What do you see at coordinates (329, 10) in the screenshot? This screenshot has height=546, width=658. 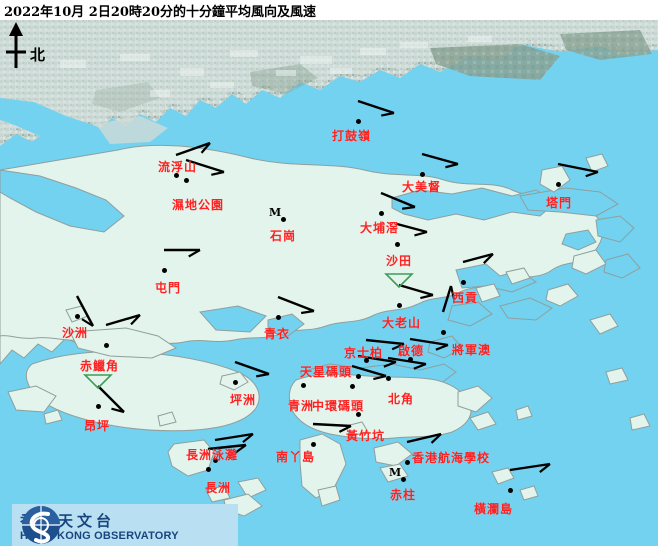 I see `title-bar: 2022年10月 2日20時20分的十分鐘平均風向及風速` at bounding box center [329, 10].